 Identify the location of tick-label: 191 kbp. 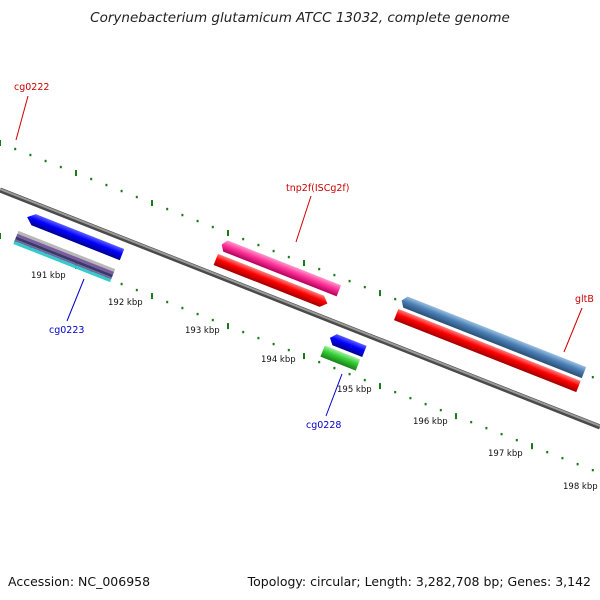
(48, 276).